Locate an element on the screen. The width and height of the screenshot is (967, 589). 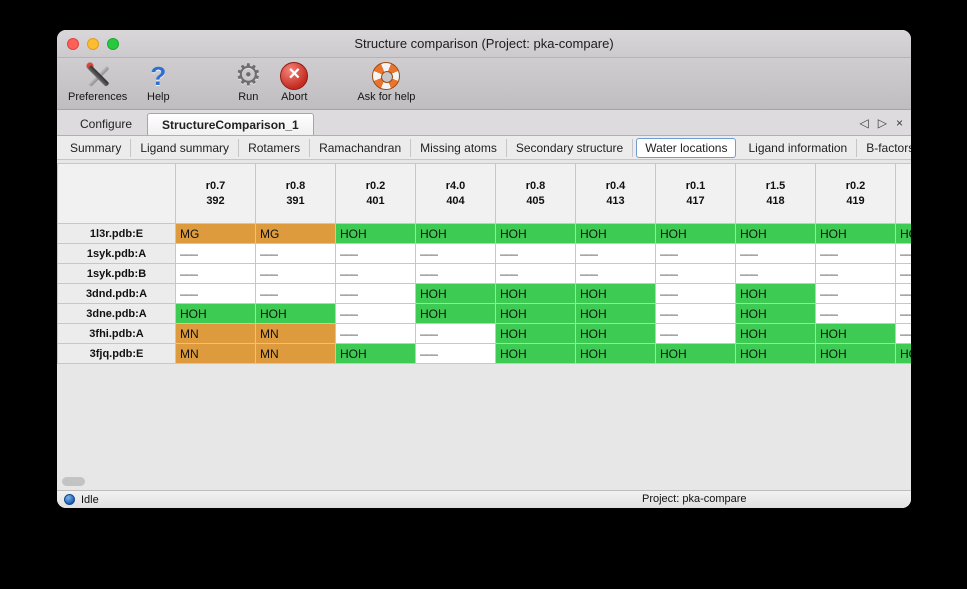
column-header: r0.7 392 is located at coordinates (215, 193).